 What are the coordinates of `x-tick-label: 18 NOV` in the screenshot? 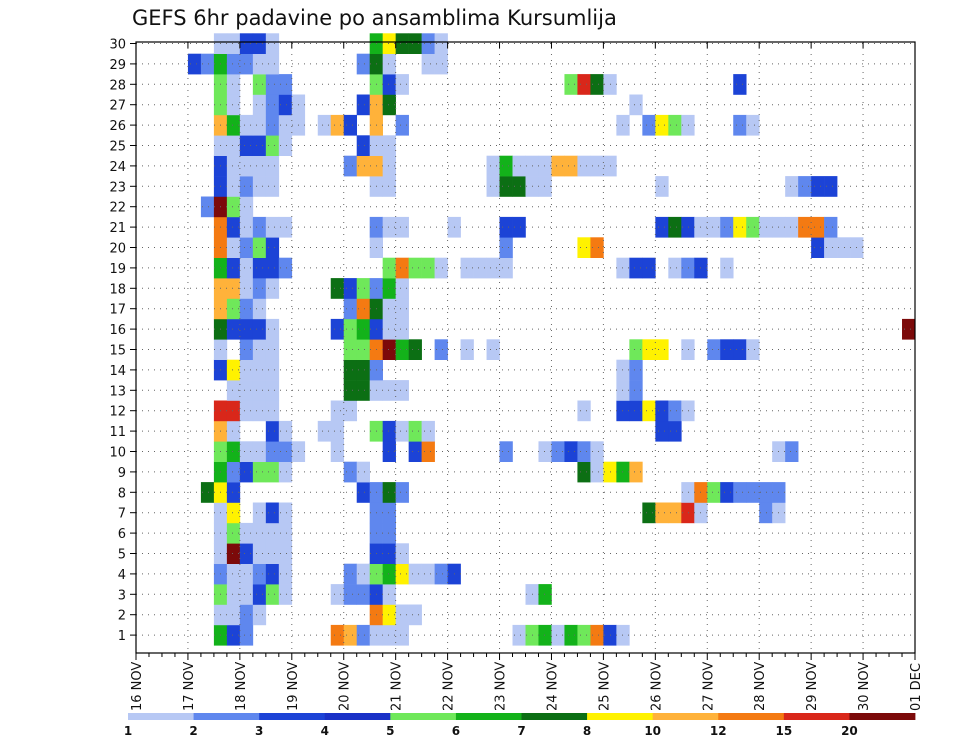 It's located at (241, 686).